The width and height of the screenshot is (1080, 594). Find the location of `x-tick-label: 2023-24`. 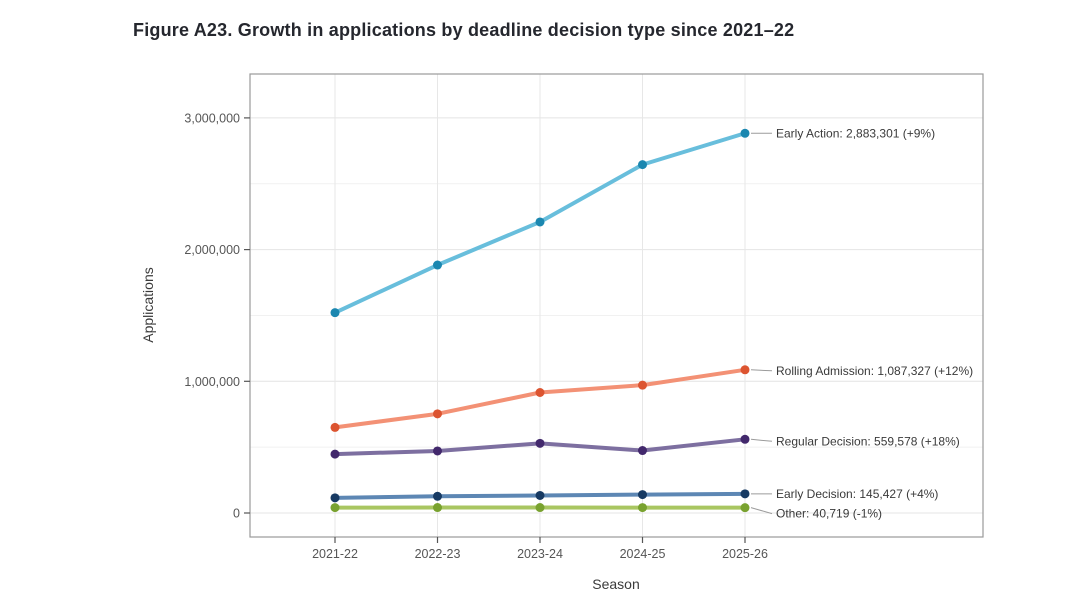

x-tick-label: 2023-24 is located at coordinates (540, 554).